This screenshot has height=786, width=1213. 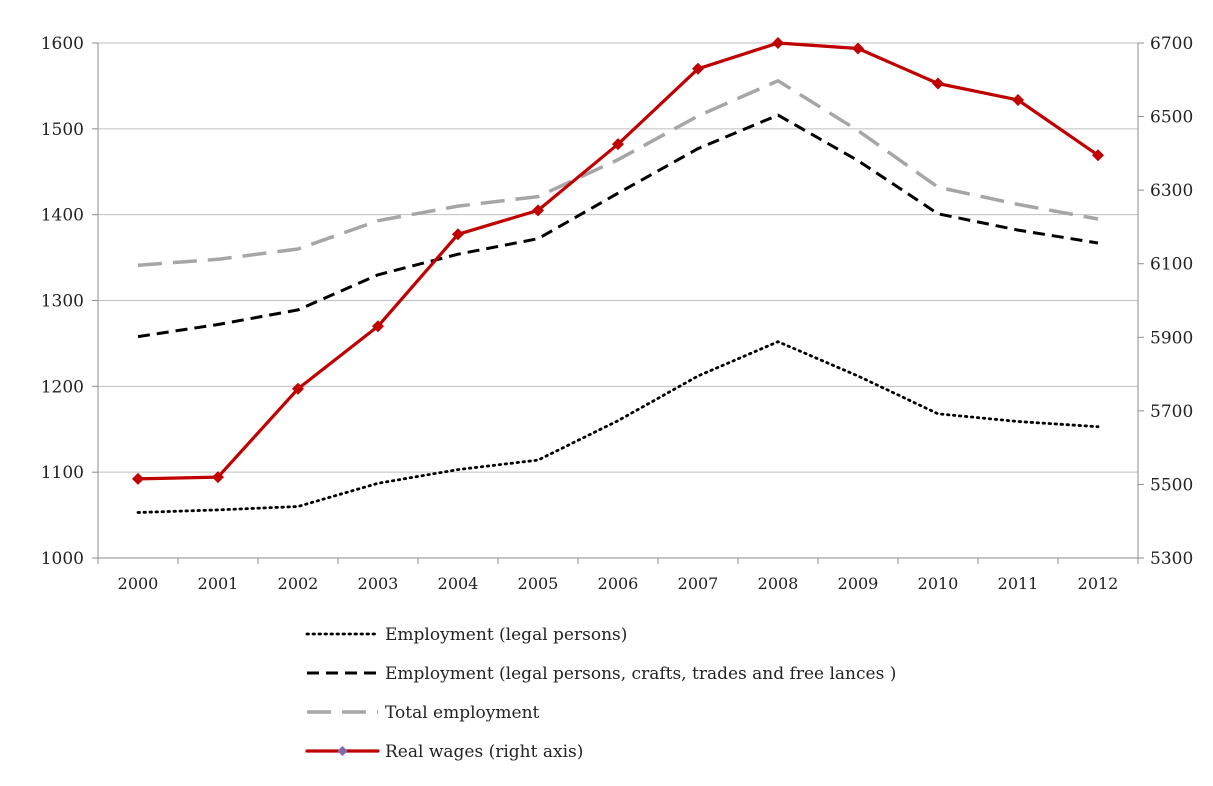 I want to click on x-tick-label: 2000, so click(x=138, y=583).